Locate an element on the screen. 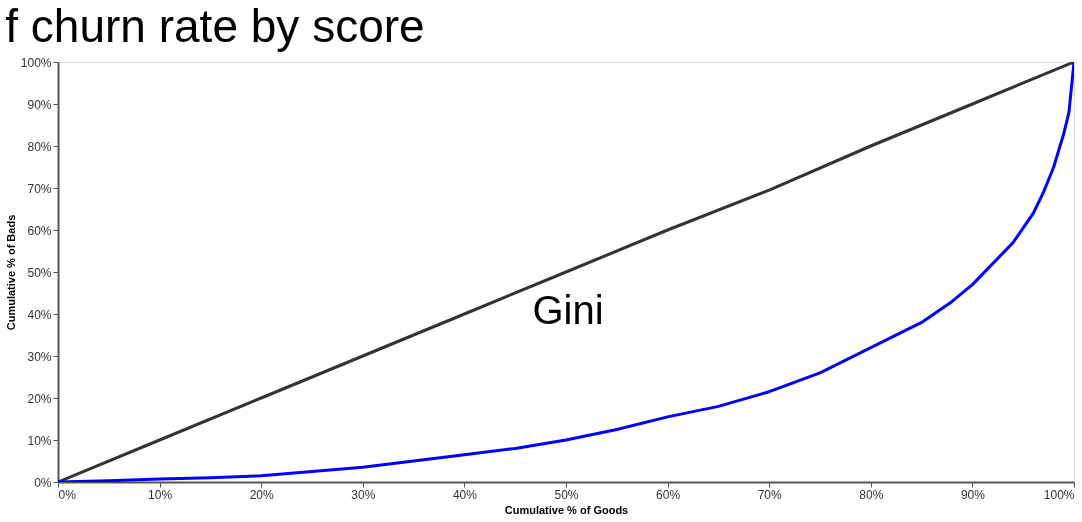 This screenshot has width=1082, height=522. x-tick-label: 80% is located at coordinates (871, 494).